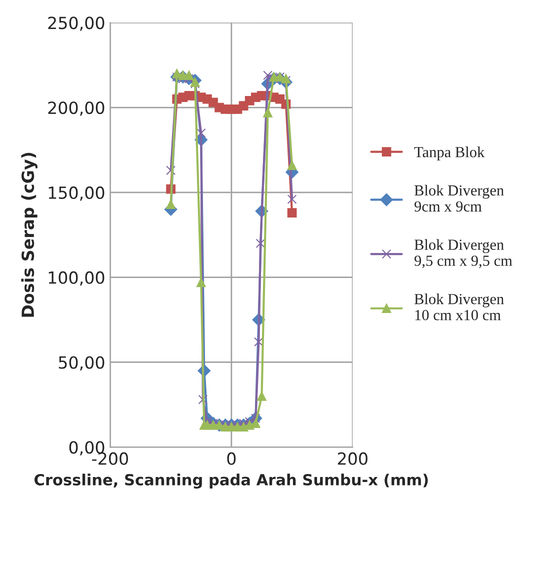 The image size is (551, 566). Describe the element at coordinates (76, 109) in the screenshot. I see `y-tick-label: 200,00` at that location.